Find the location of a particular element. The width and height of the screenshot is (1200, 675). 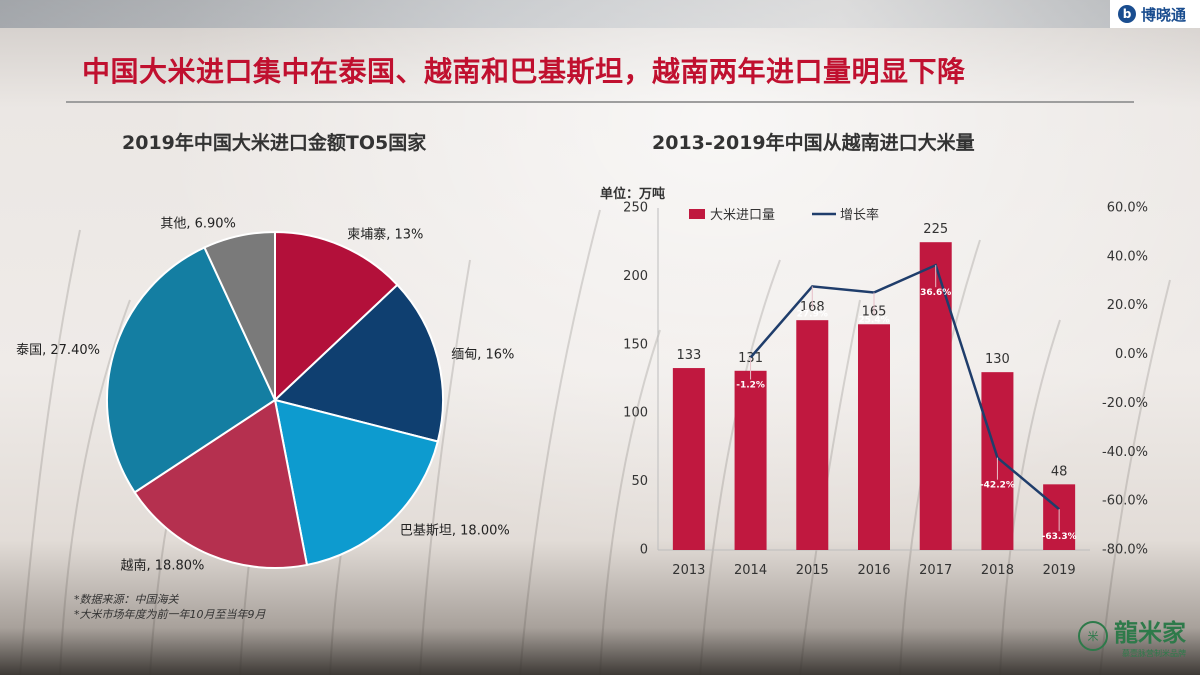

logo-mark-icon: b is located at coordinates (1127, 14).